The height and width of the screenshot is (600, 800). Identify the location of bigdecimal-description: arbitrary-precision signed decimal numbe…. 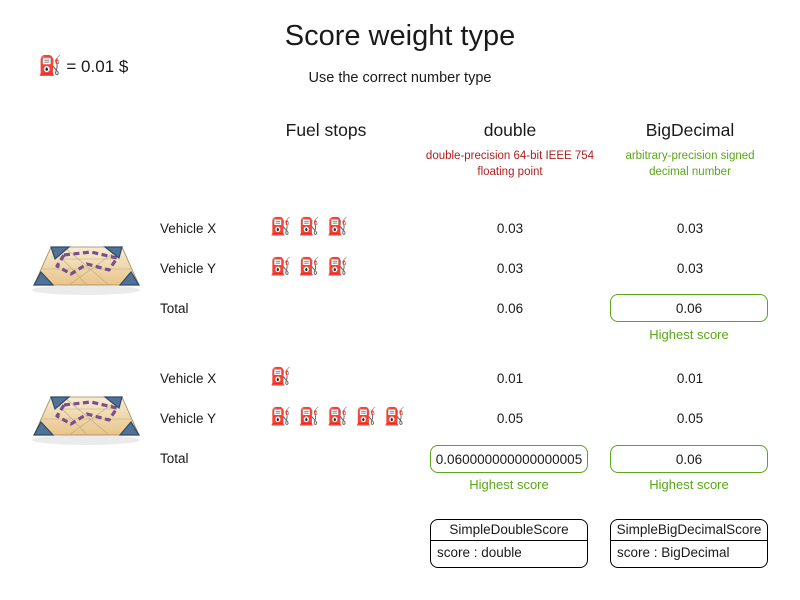
(690, 164).